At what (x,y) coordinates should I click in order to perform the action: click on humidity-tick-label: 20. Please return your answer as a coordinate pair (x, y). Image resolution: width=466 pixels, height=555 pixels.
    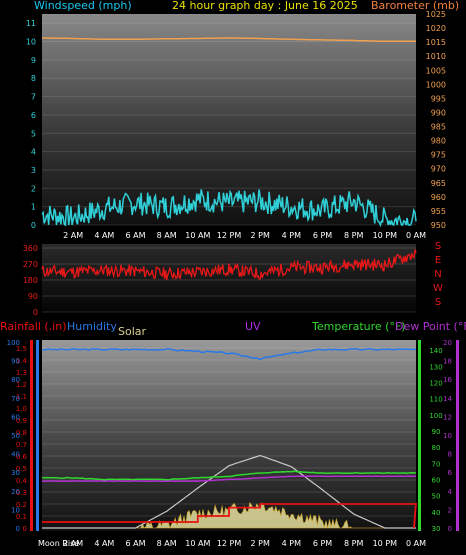
    Looking at the image, I should click on (15, 492).